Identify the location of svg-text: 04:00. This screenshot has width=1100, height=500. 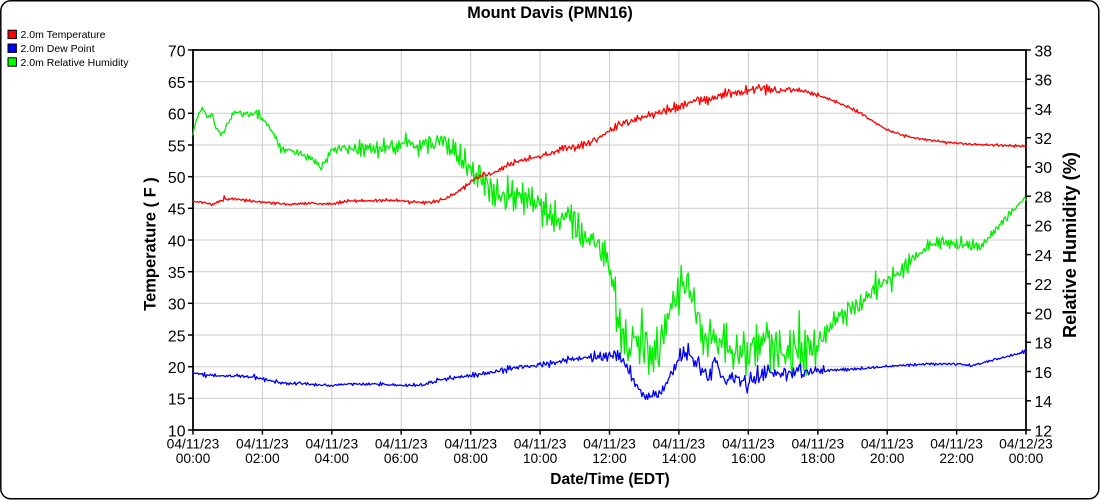
(332, 458).